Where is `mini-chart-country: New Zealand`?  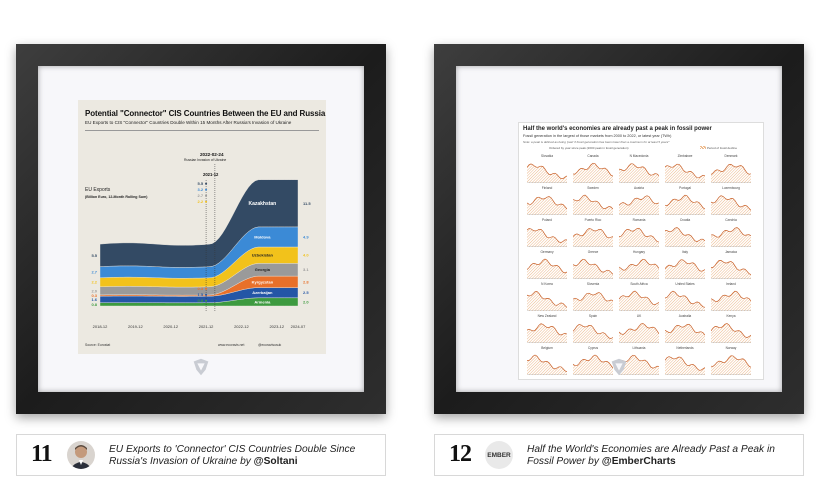 mini-chart-country: New Zealand is located at coordinates (547, 316).